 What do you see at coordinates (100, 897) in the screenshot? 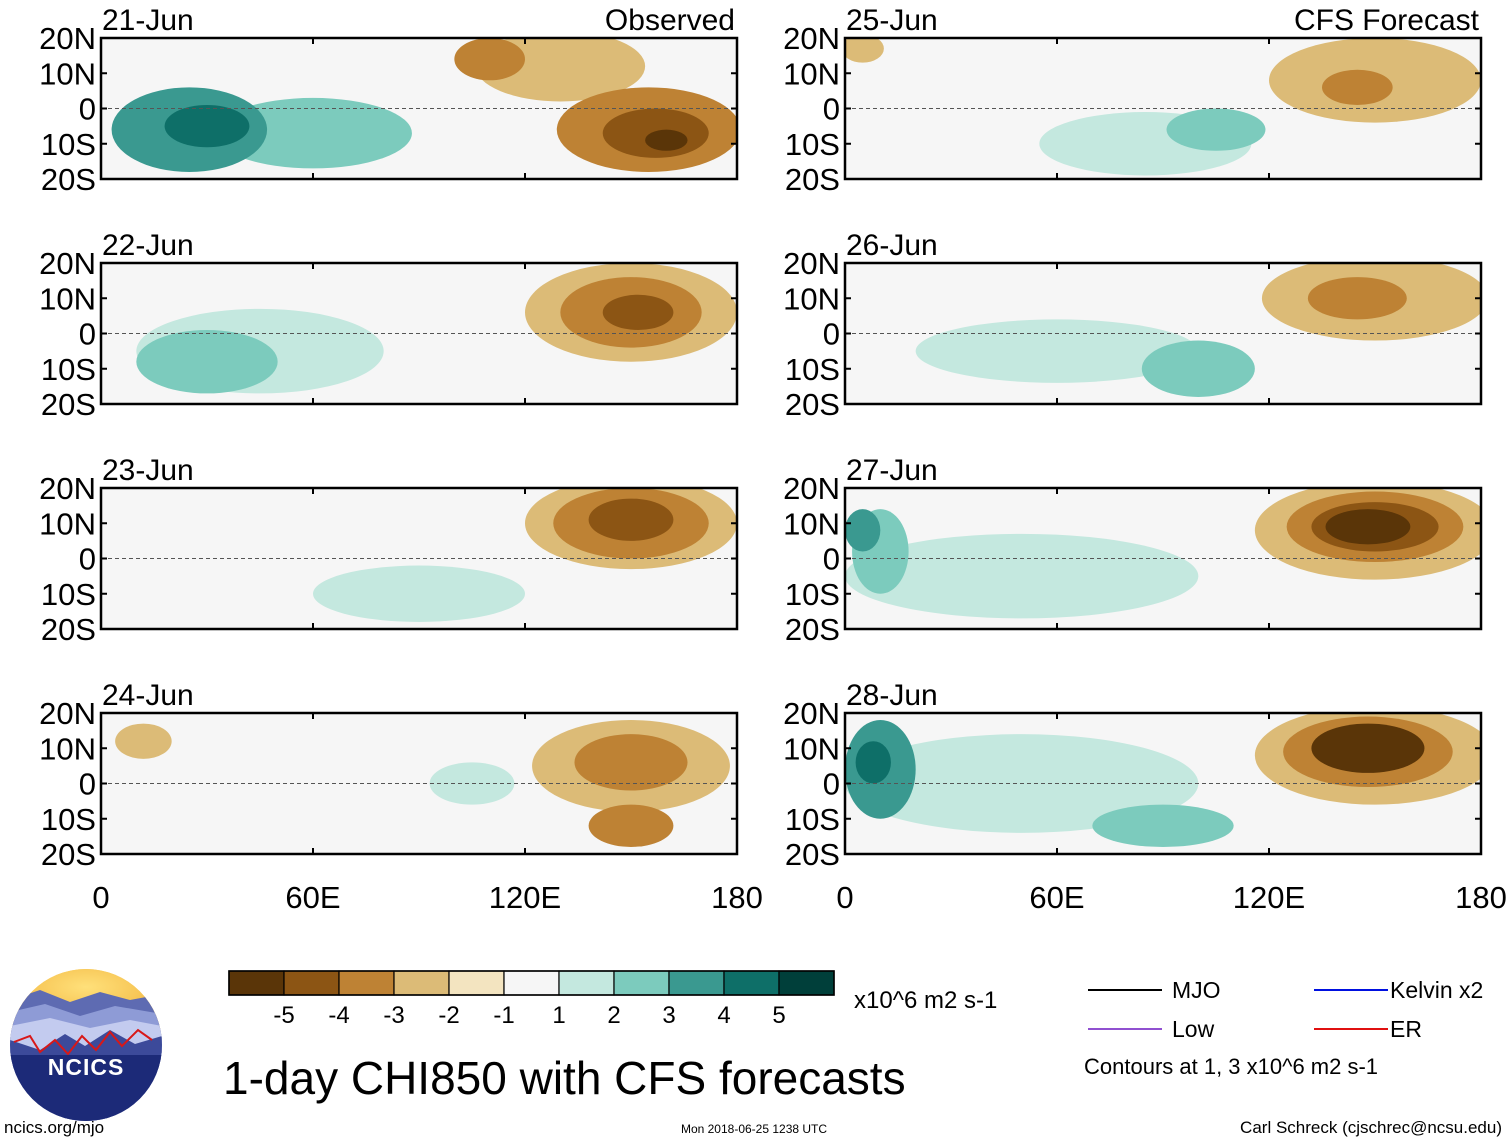
I see `lon-tick-label: 0` at bounding box center [100, 897].